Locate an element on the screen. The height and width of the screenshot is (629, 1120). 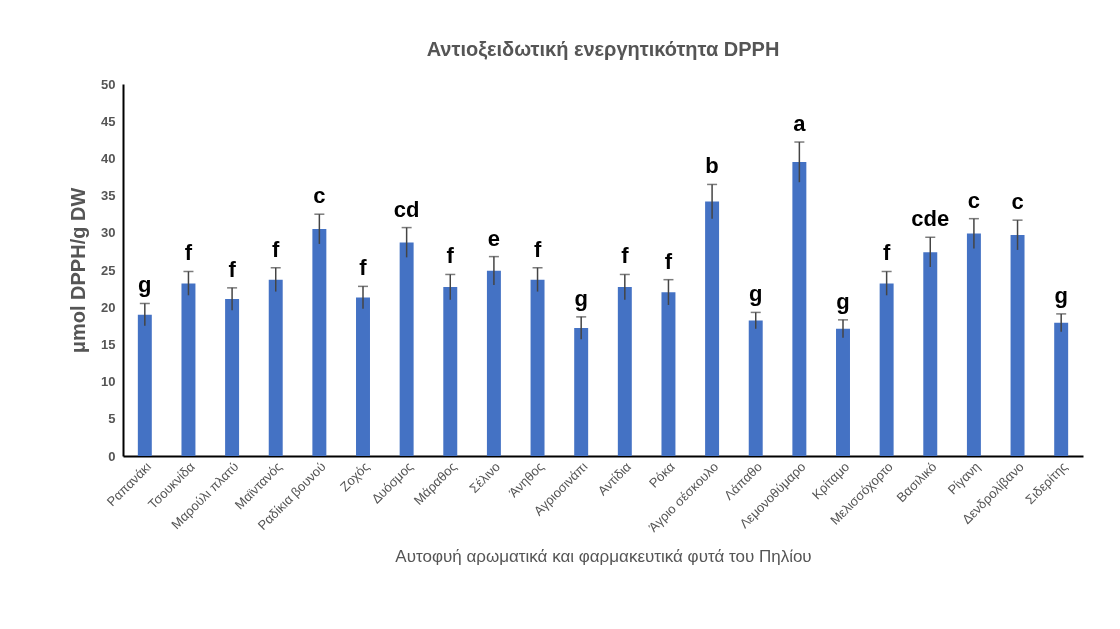
y-tick-label: 50 is located at coordinates (108, 84).